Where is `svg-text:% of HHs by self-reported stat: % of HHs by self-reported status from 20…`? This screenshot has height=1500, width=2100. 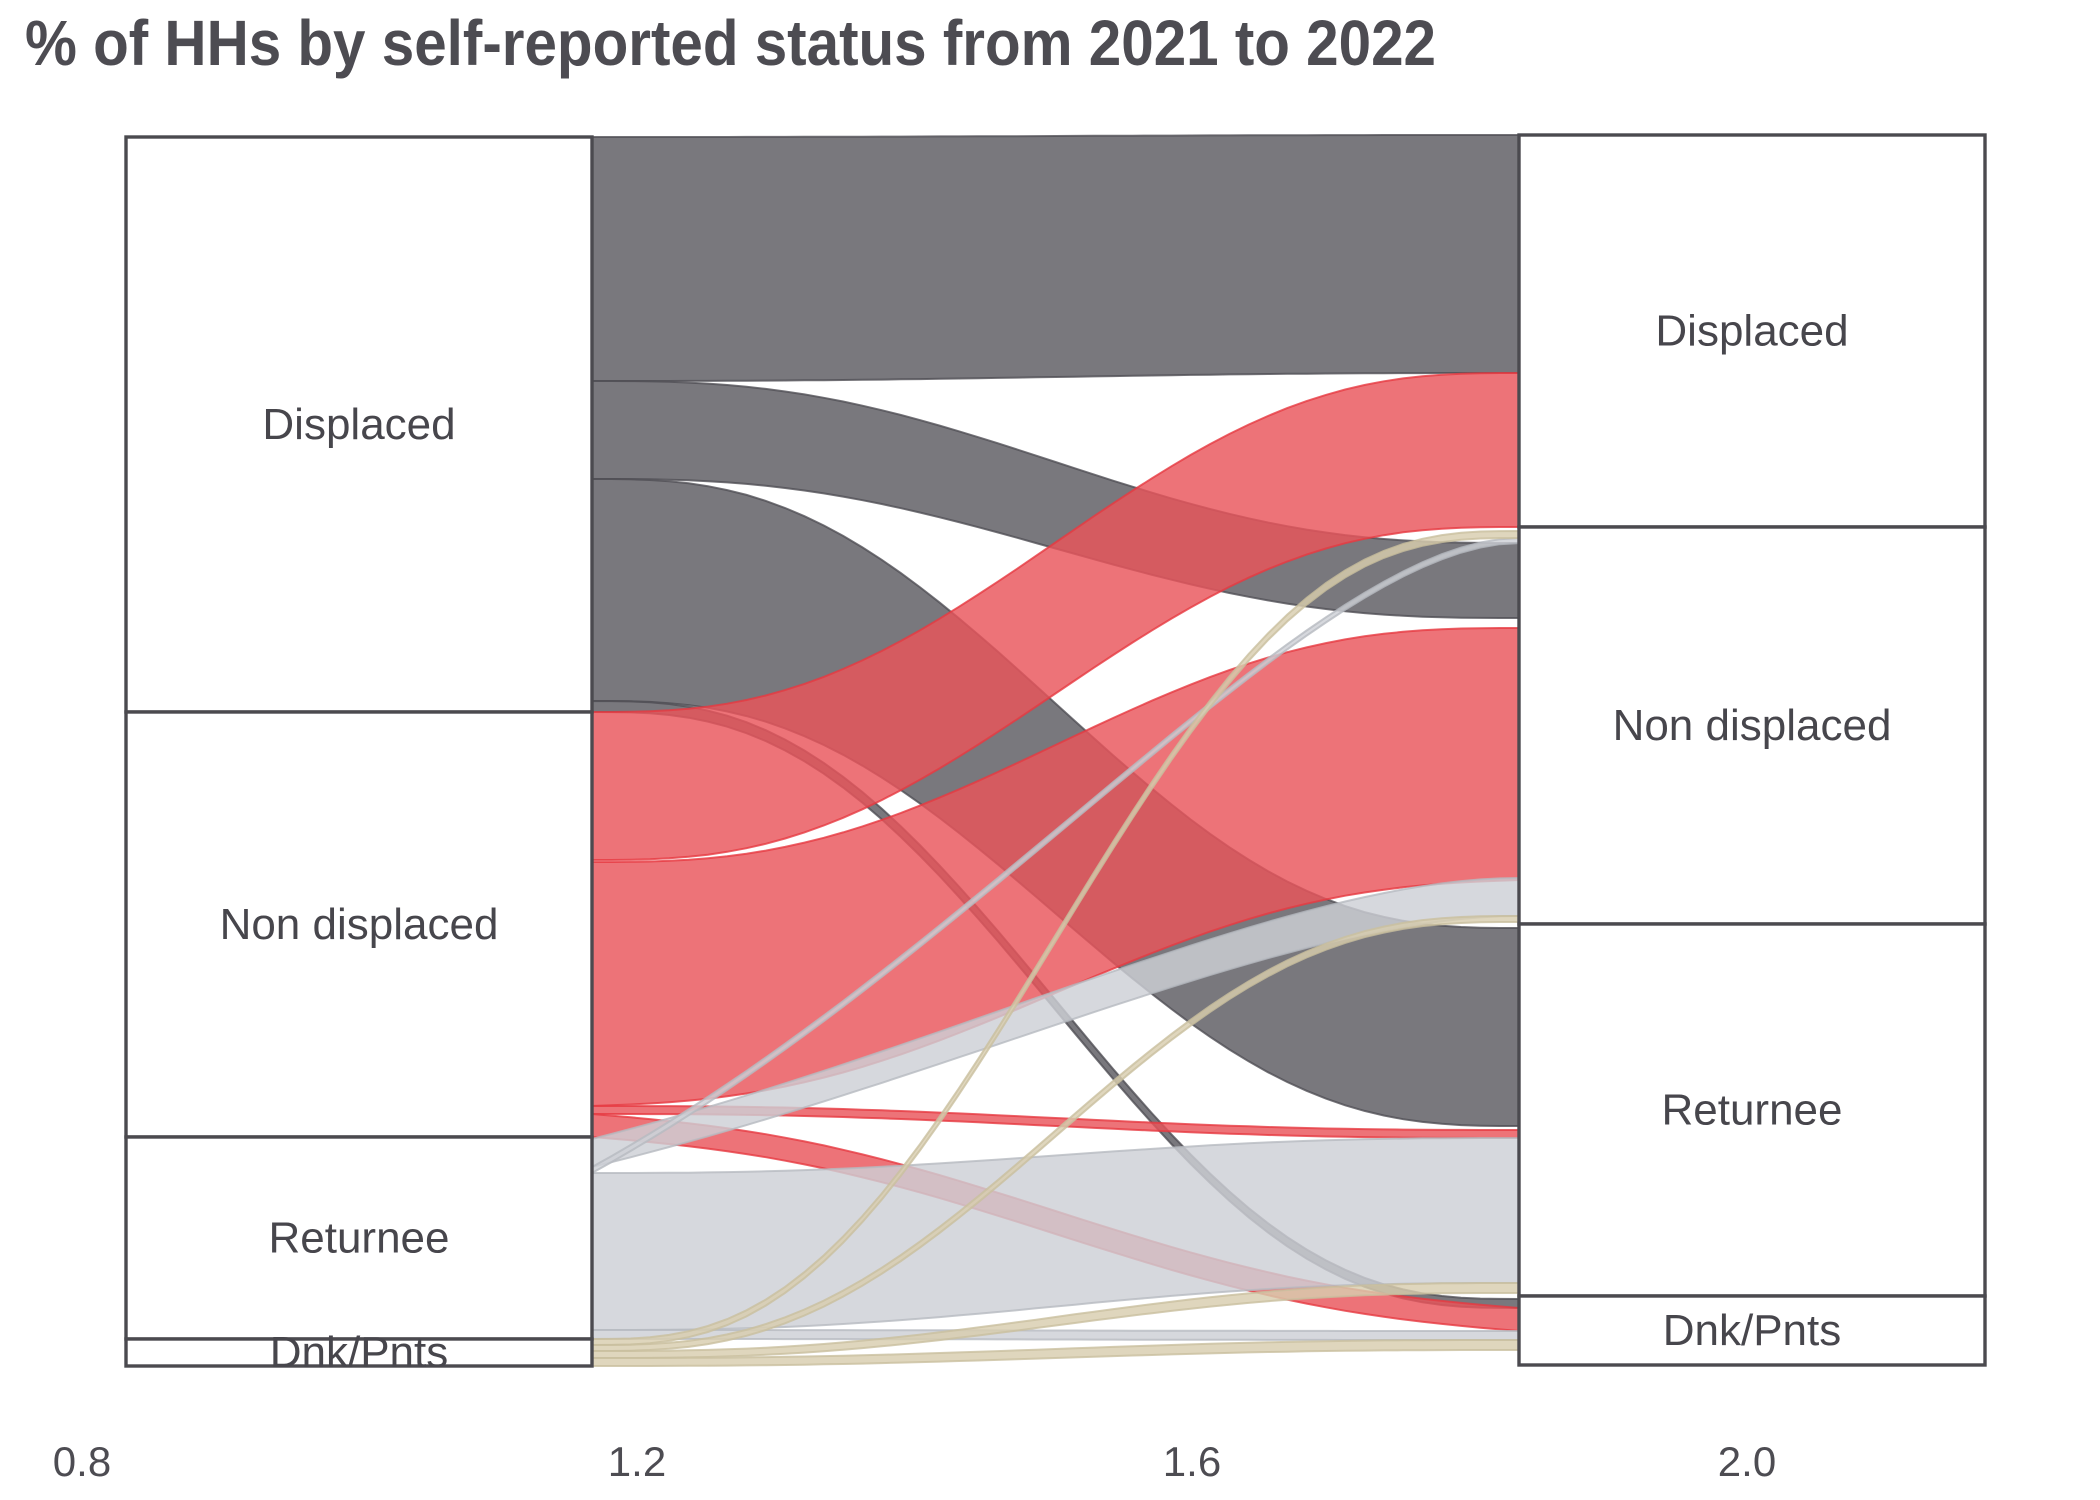 svg-text:% of HHs by self-reported stat: % of HHs by self-reported status from 20… is located at coordinates (730, 43).